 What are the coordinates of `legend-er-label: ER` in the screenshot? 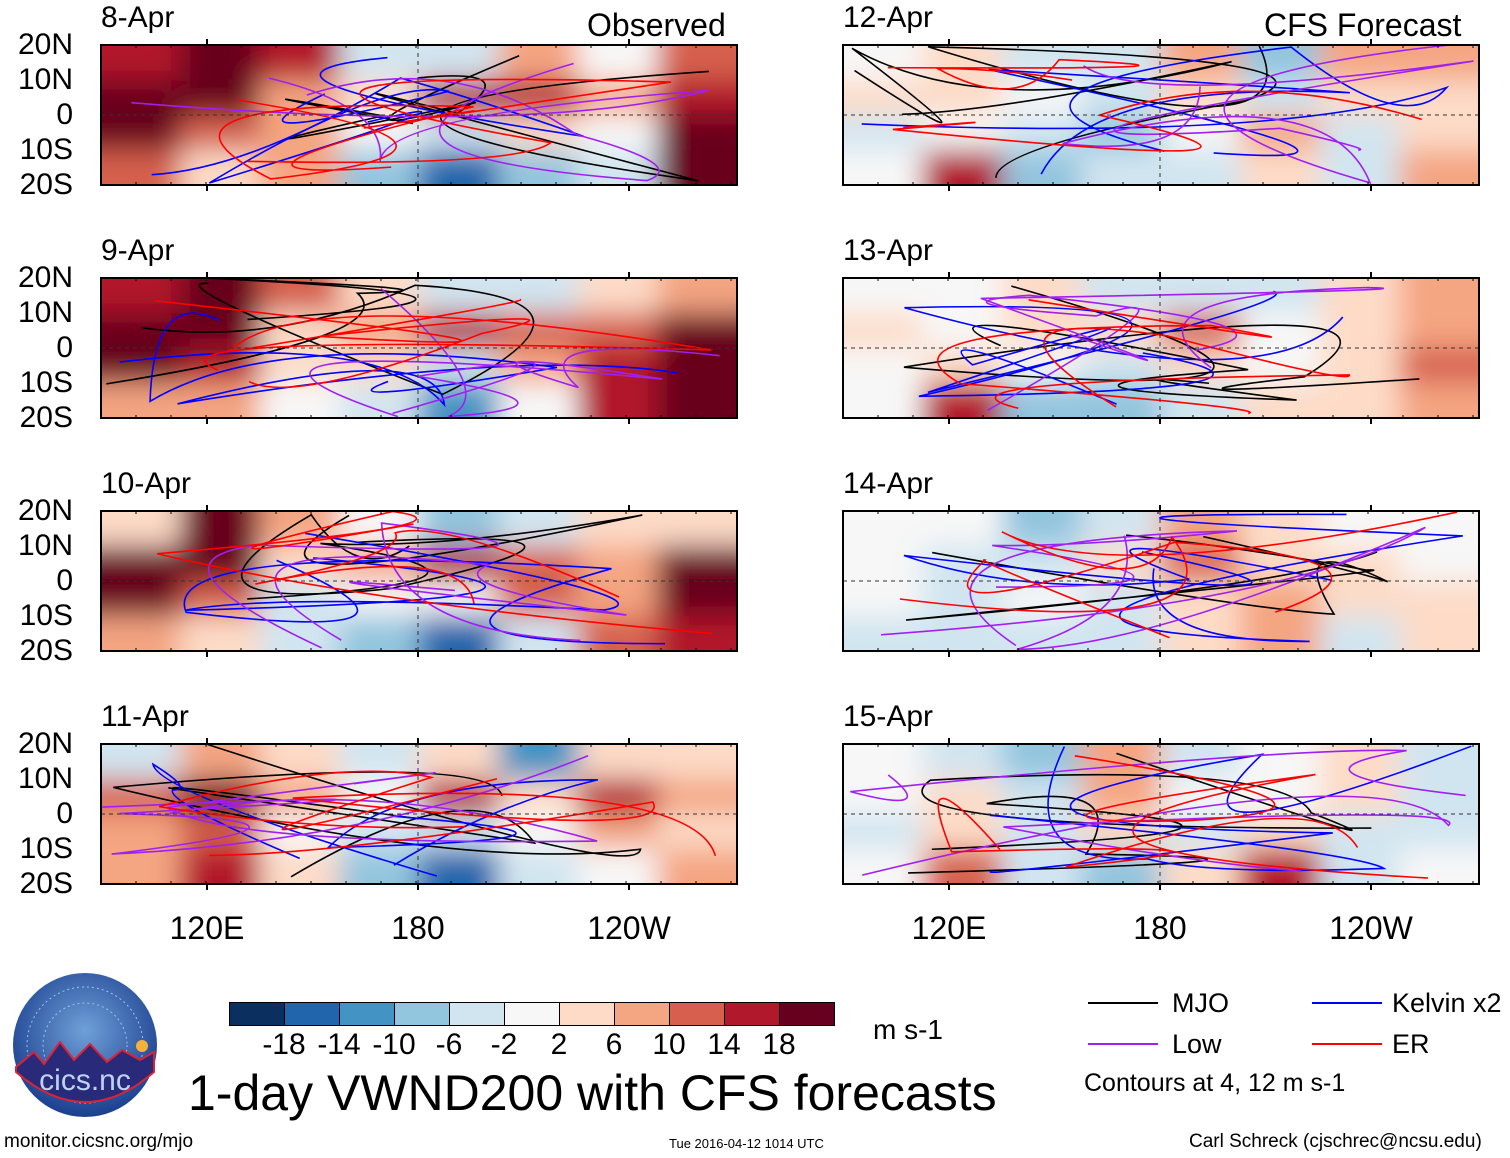 It's located at (1411, 1044).